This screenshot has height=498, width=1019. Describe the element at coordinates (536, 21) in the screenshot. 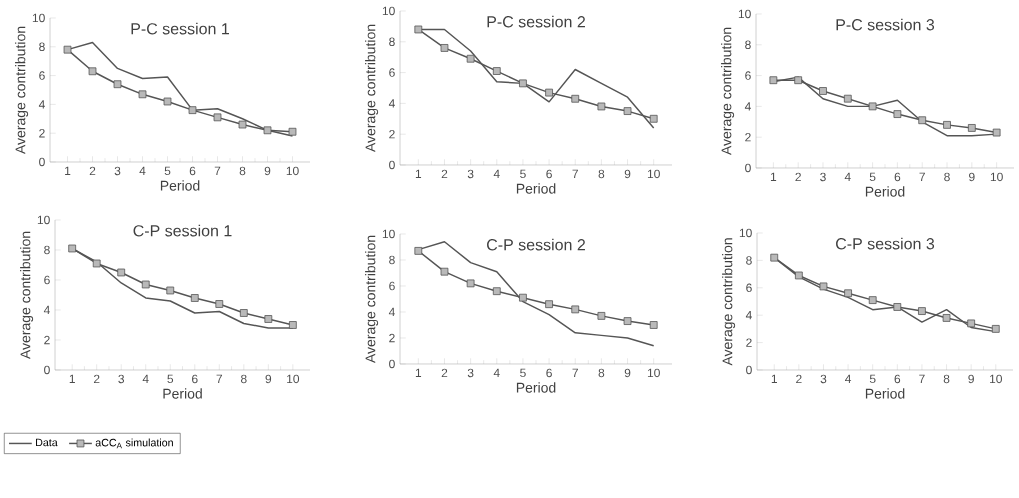

I see `chart-title: P-C session 2` at that location.